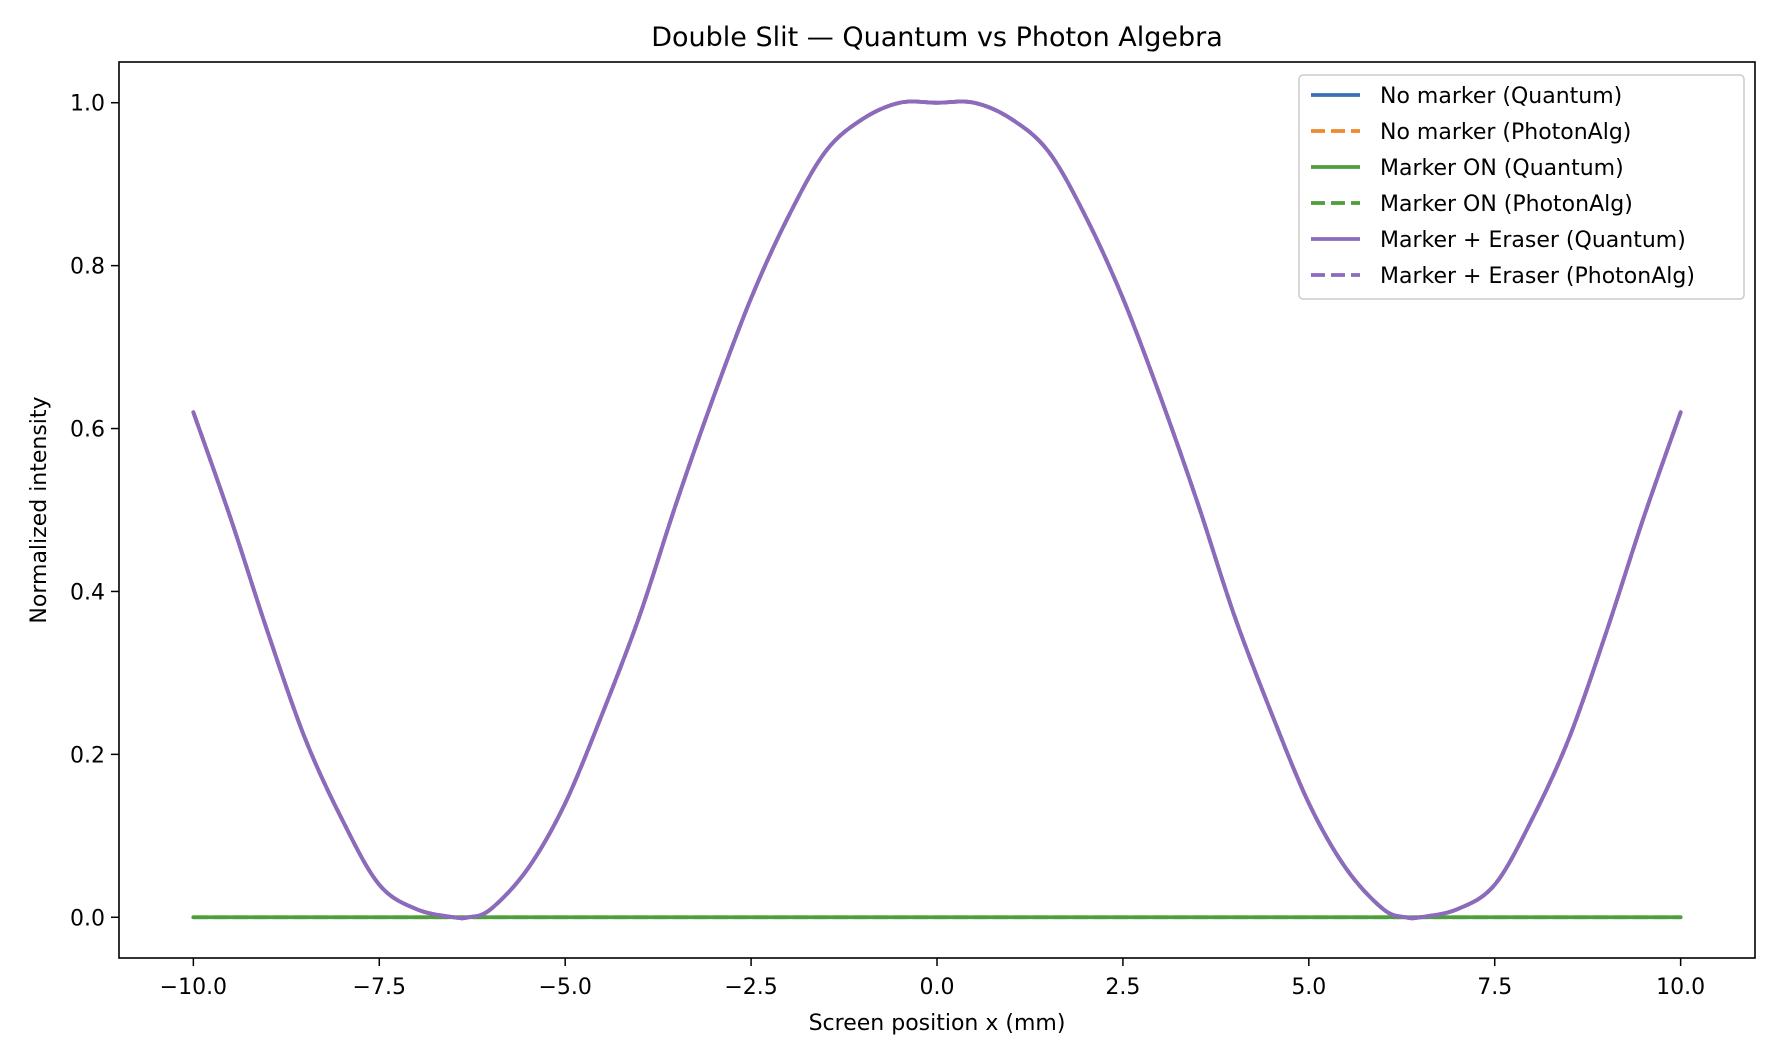  What do you see at coordinates (750, 987) in the screenshot?
I see `x-tick-label: −2.5` at bounding box center [750, 987].